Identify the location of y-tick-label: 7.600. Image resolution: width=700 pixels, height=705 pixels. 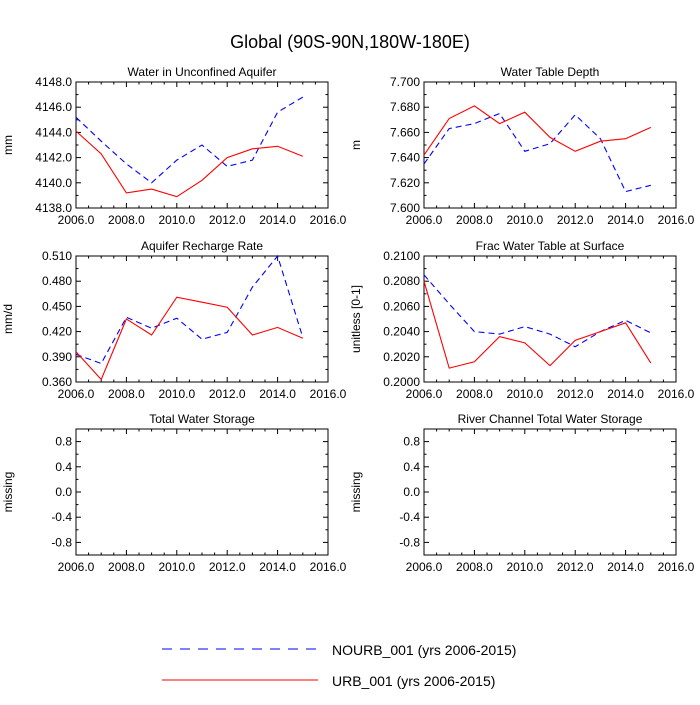
(405, 208).